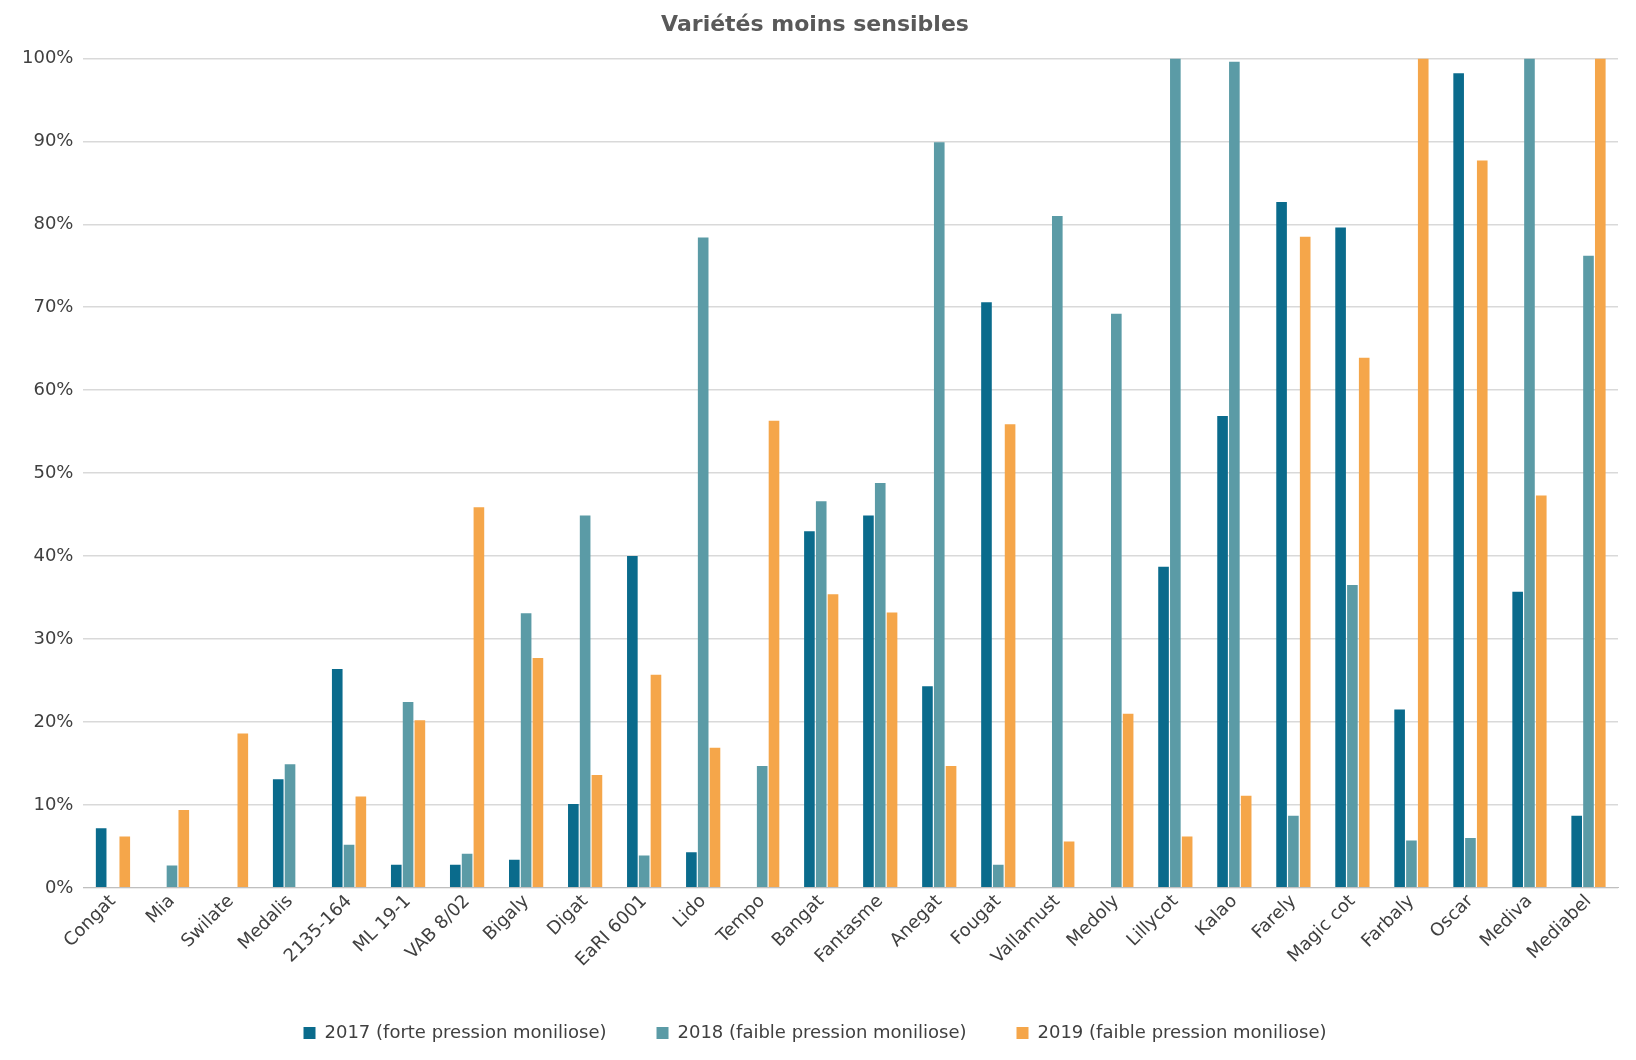 The image size is (1636, 1060). Describe the element at coordinates (53, 720) in the screenshot. I see `y-tick-label: 20%` at that location.